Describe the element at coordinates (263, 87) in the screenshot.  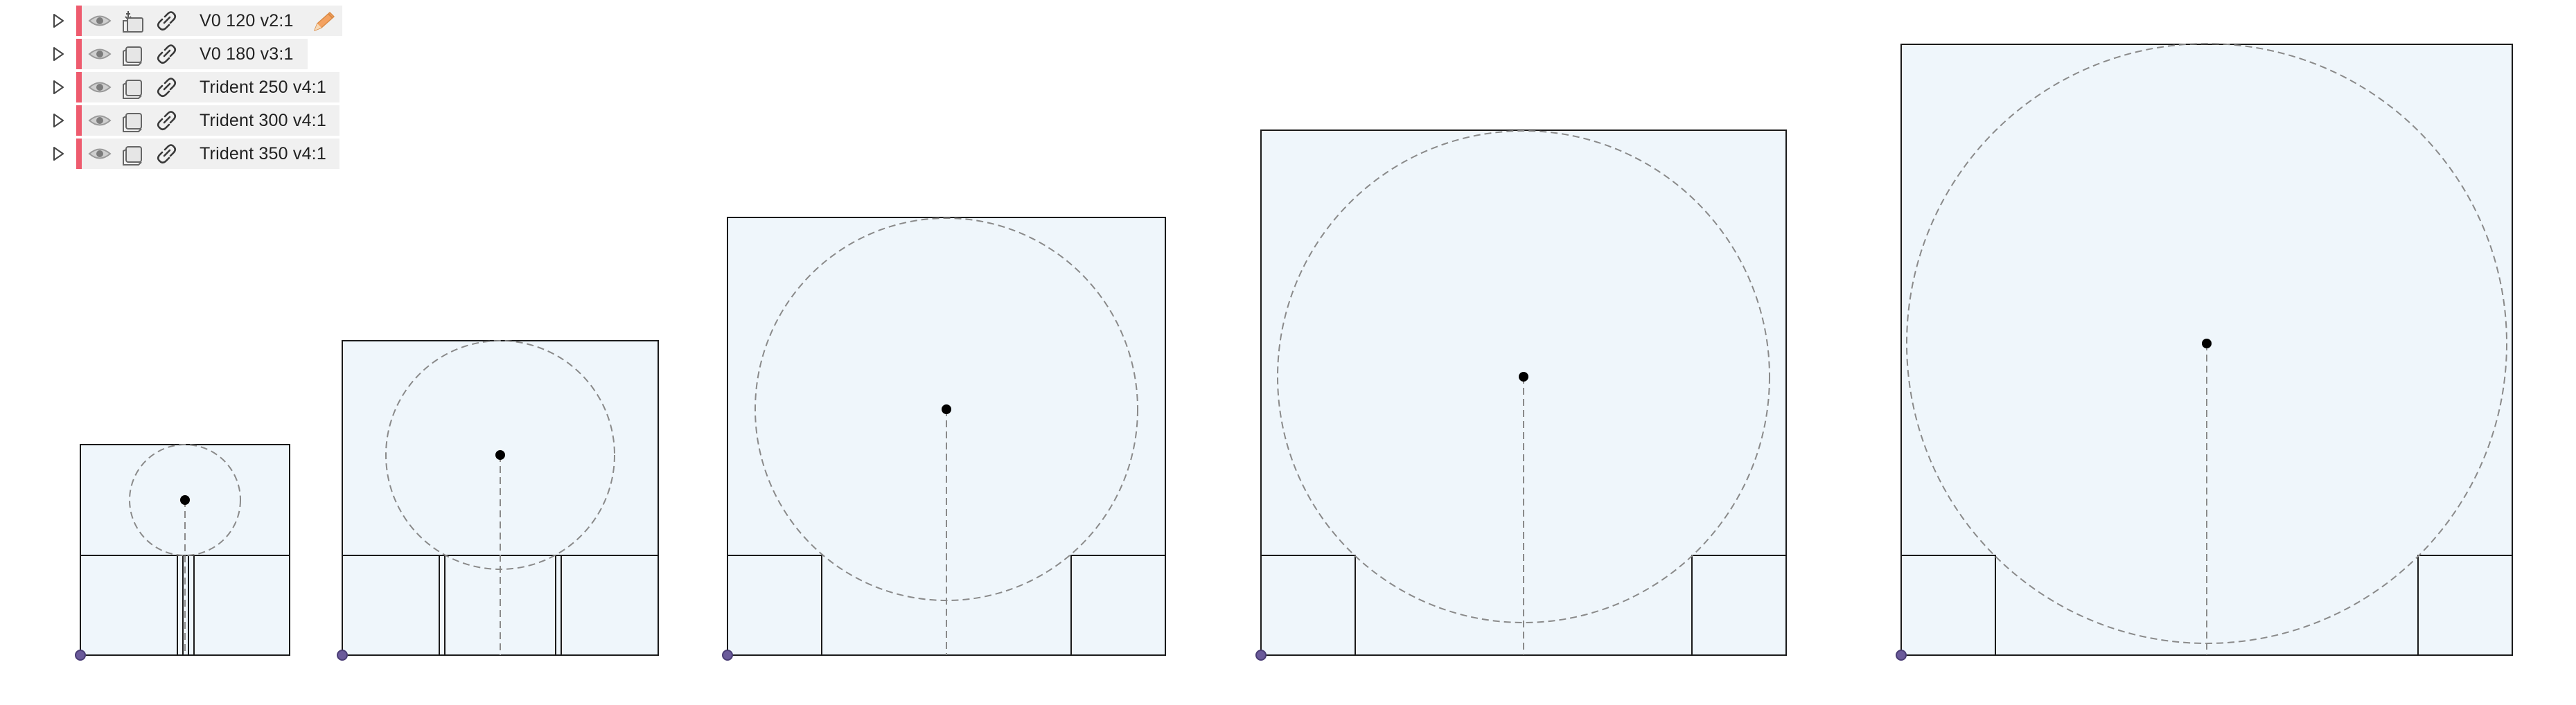
I see `browser-item-label: Trident 250 v4:1` at that location.